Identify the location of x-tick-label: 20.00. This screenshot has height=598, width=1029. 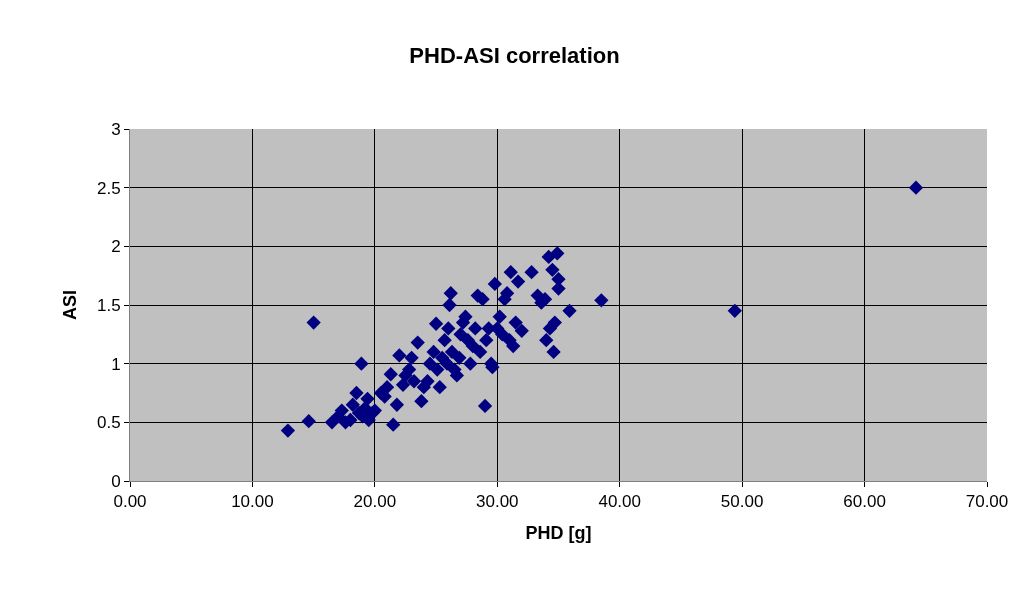
(375, 502).